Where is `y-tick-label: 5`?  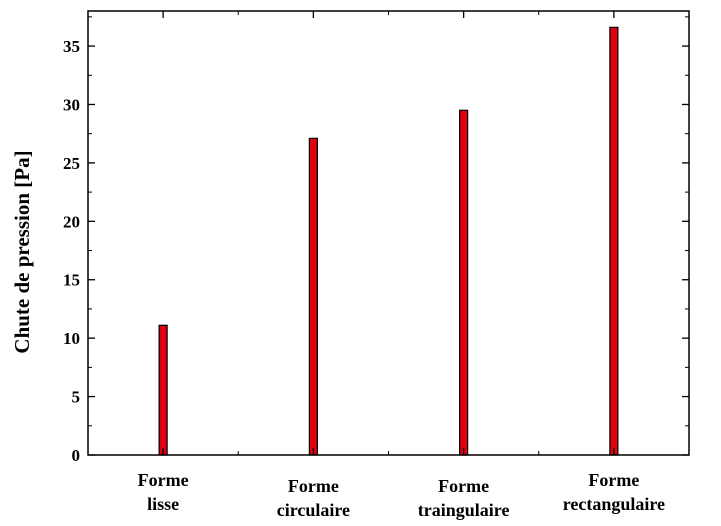 y-tick-label: 5 is located at coordinates (76, 397).